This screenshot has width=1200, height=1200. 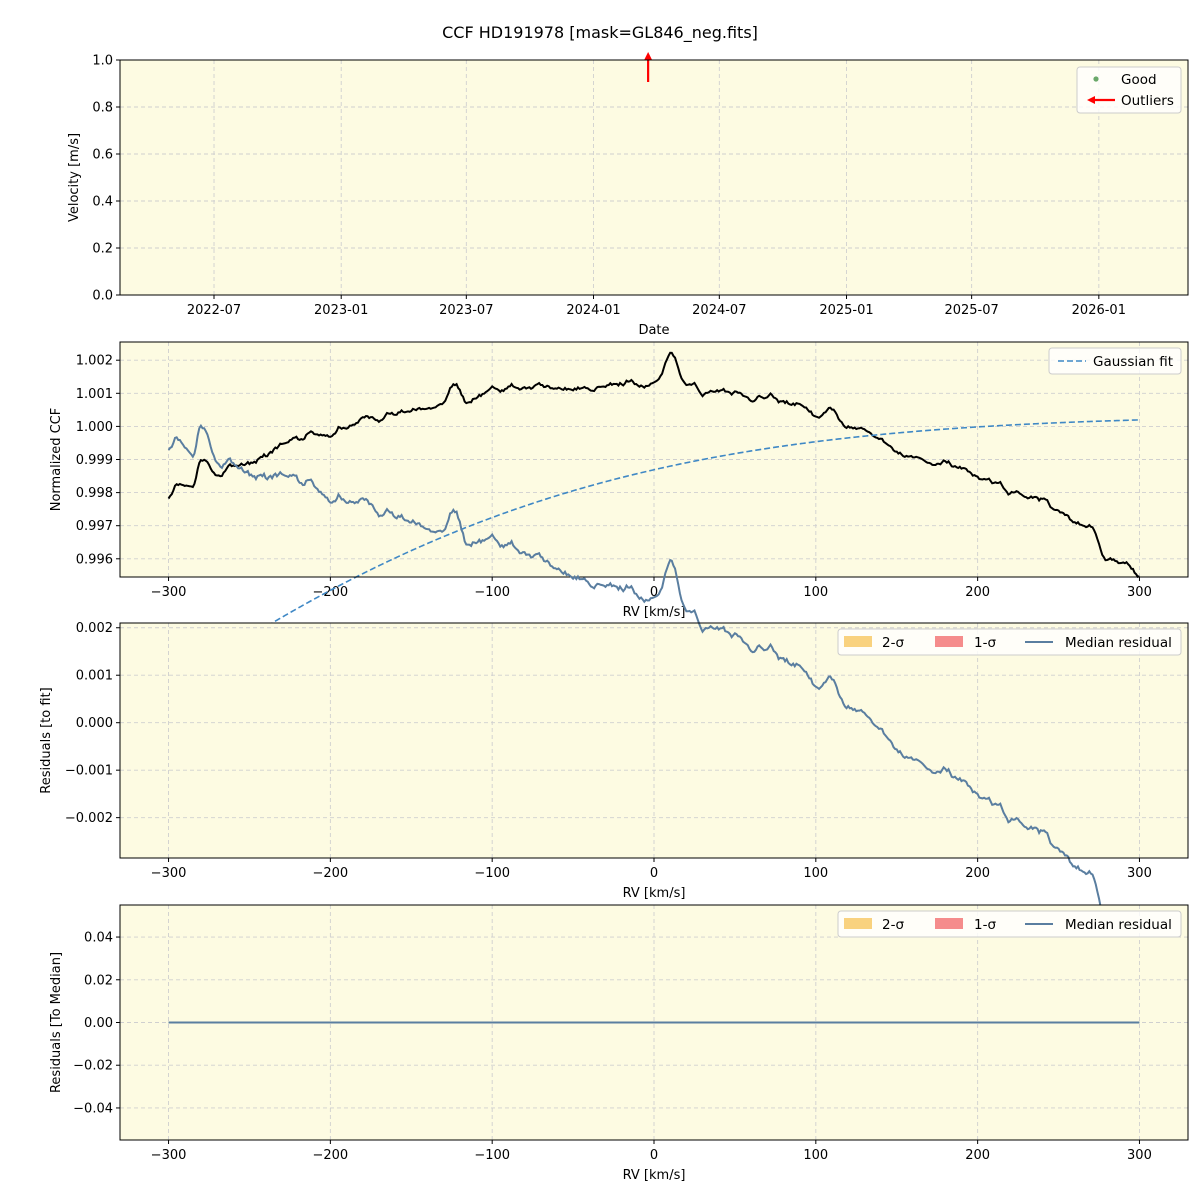 I want to click on y-tick-label: −0.002, so click(x=89, y=818).